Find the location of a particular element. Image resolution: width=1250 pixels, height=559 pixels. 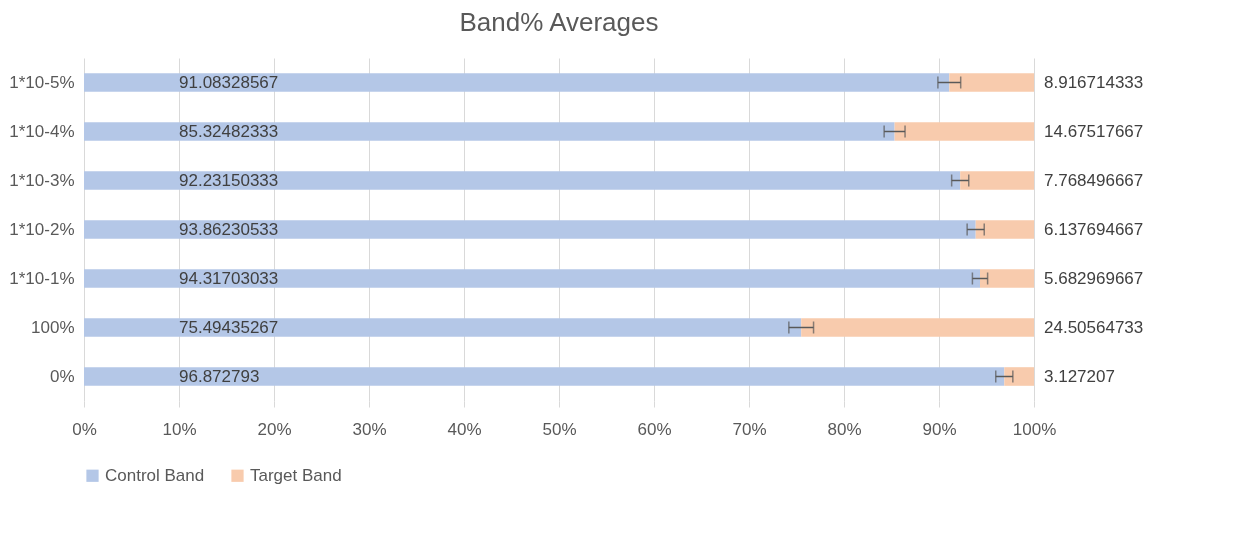

x-tick-label: 40% is located at coordinates (464, 429).